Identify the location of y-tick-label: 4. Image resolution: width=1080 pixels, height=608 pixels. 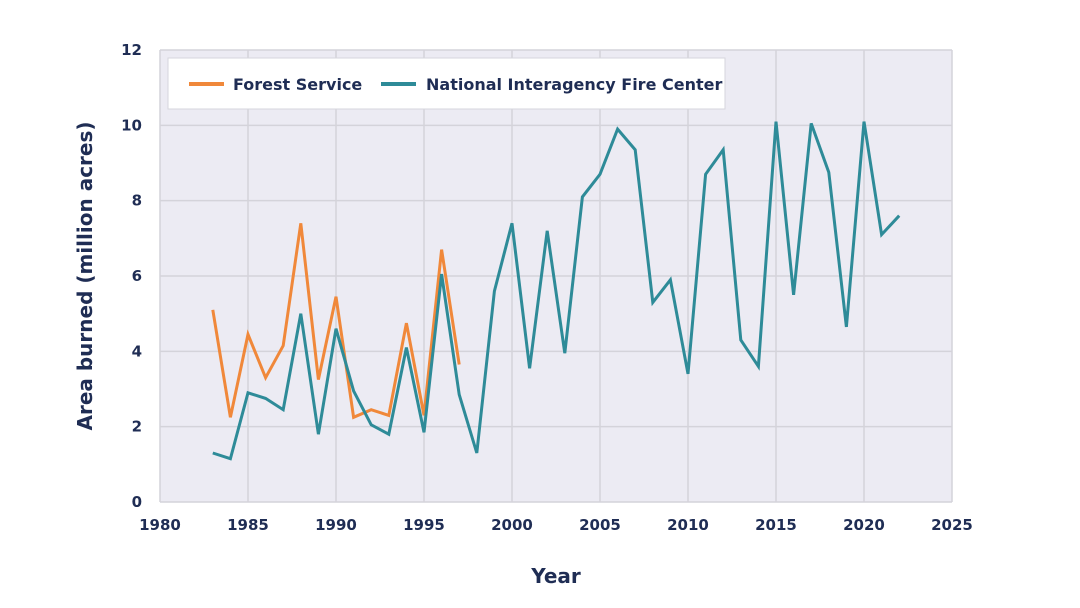
(137, 351).